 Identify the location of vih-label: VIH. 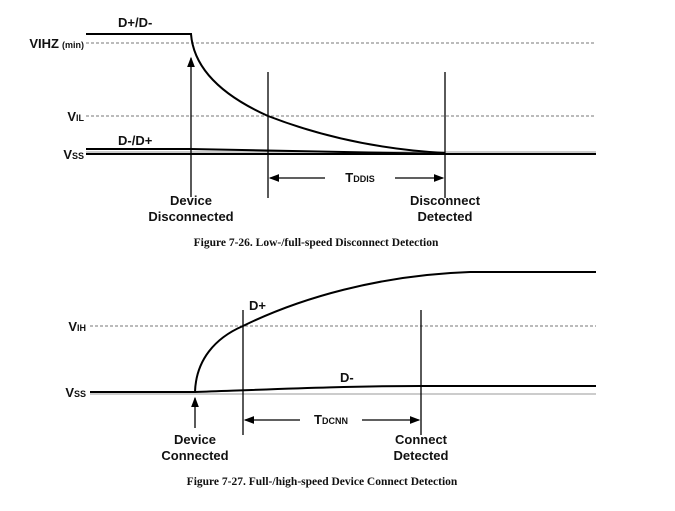
(77, 326).